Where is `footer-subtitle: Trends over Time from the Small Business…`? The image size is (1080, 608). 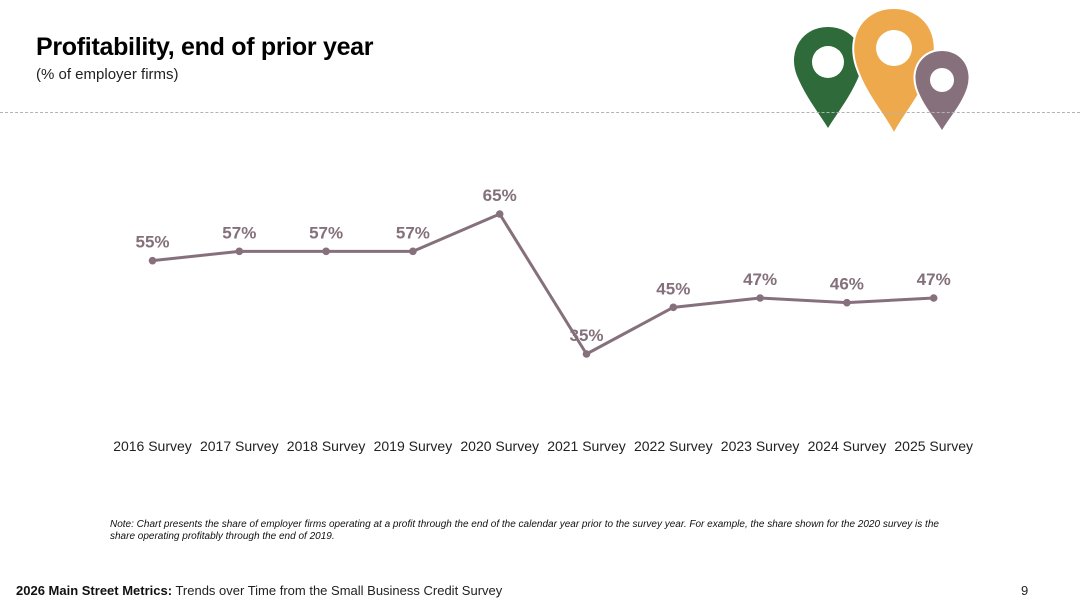
footer-subtitle: Trends over Time from the Small Business… is located at coordinates (337, 590).